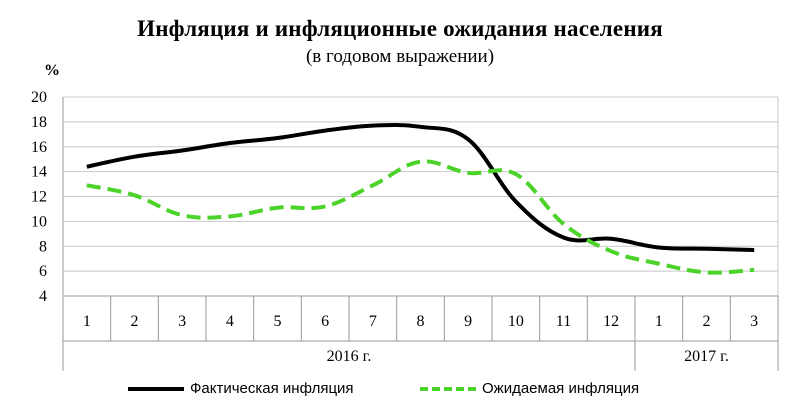  I want to click on legend-item-expected: Ожидаемая инфляция, so click(529, 388).